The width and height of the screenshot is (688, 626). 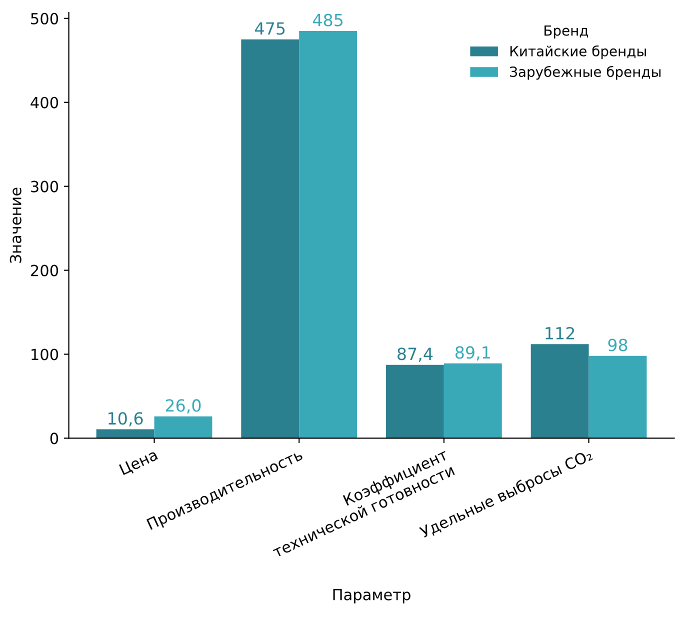 What do you see at coordinates (585, 73) in the screenshot?
I see `legend-label: Зарубежные бренды` at bounding box center [585, 73].